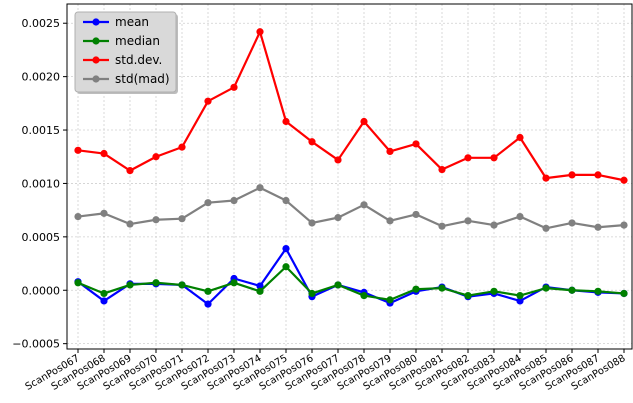 This screenshot has height=403, width=633. What do you see at coordinates (36, 344) in the screenshot?
I see `y-tick-label: −0.0005` at bounding box center [36, 344].